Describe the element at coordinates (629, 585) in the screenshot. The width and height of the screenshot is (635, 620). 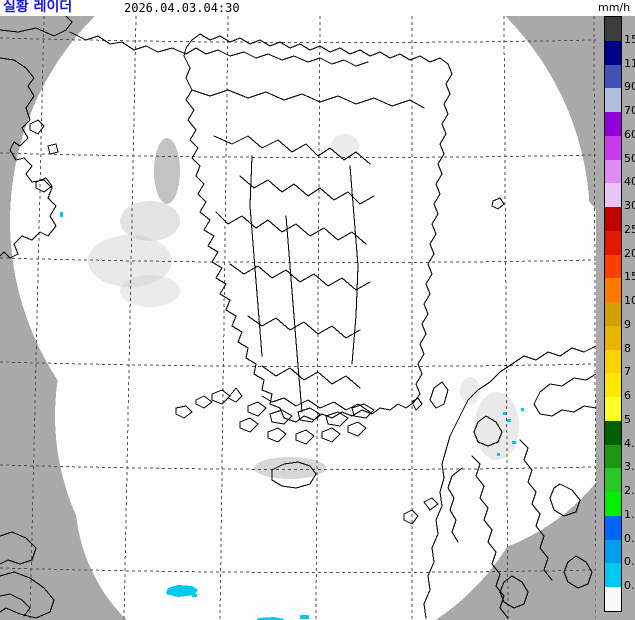
I see `color-scale-tick-label: 0.0` at that location.